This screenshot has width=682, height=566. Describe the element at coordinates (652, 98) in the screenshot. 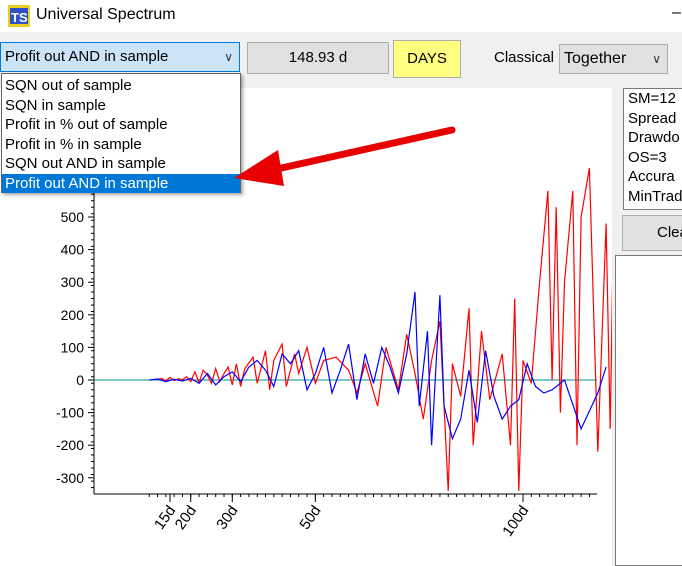

I see `info-line: SM=12` at that location.